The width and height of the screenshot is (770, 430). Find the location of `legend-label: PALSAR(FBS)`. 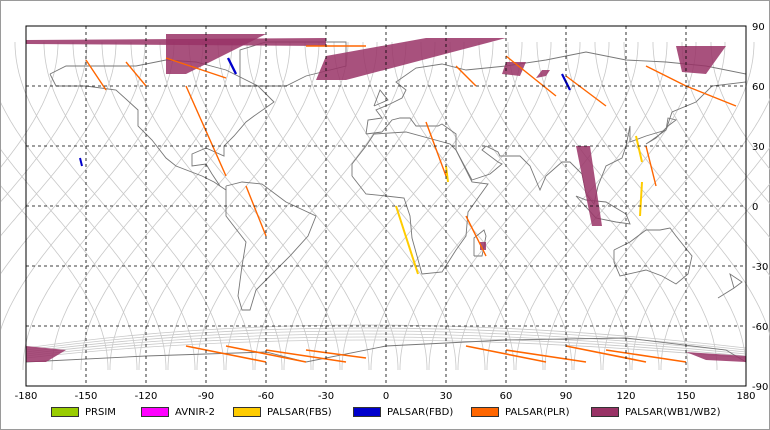

legend-label: PALSAR(FBS) is located at coordinates (299, 412).